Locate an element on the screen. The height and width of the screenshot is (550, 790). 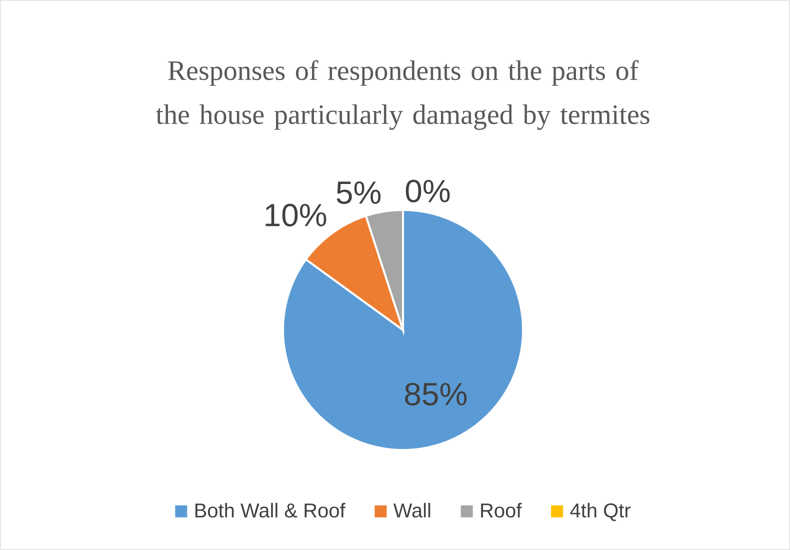
data-label: 5% is located at coordinates (358, 192).